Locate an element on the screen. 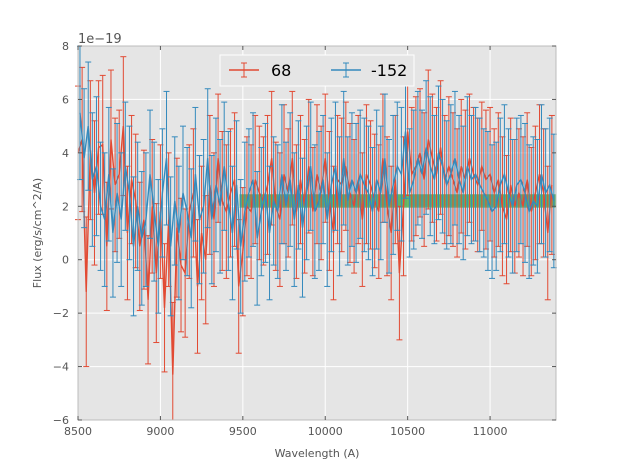 Image resolution: width=617 pixels, height=467 pixels. y-tick-label-1: −4 is located at coordinates (61, 367).